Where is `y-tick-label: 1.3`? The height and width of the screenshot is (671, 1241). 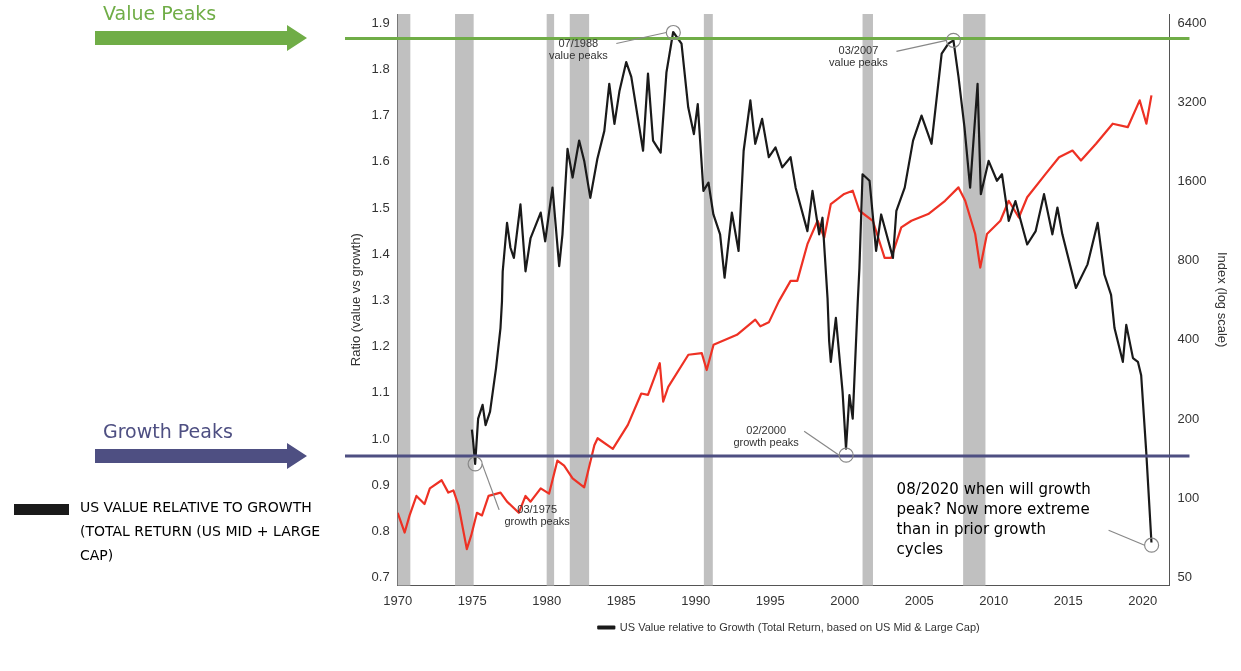 y-tick-label: 1.3 is located at coordinates (380, 299).